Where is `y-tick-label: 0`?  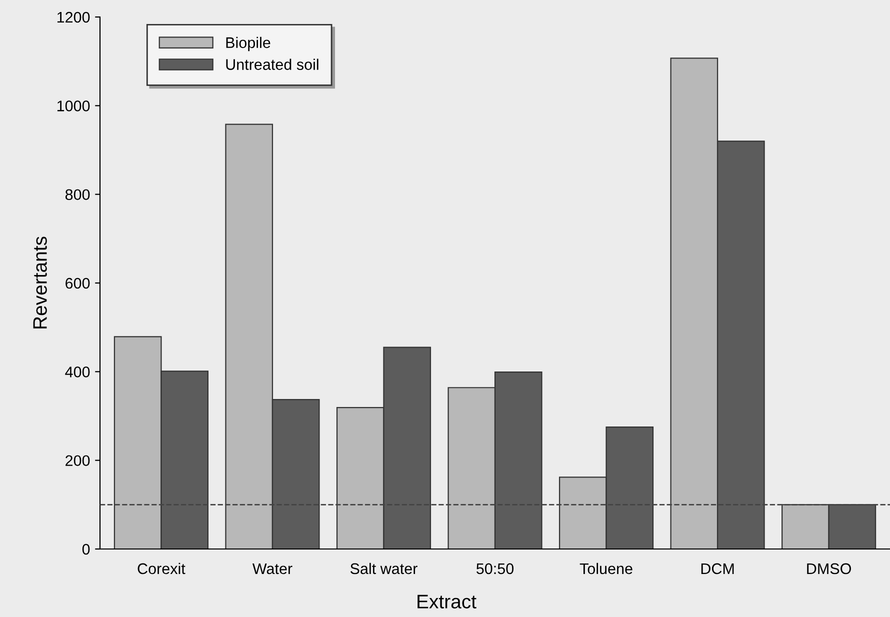
y-tick-label: 0 is located at coordinates (86, 549).